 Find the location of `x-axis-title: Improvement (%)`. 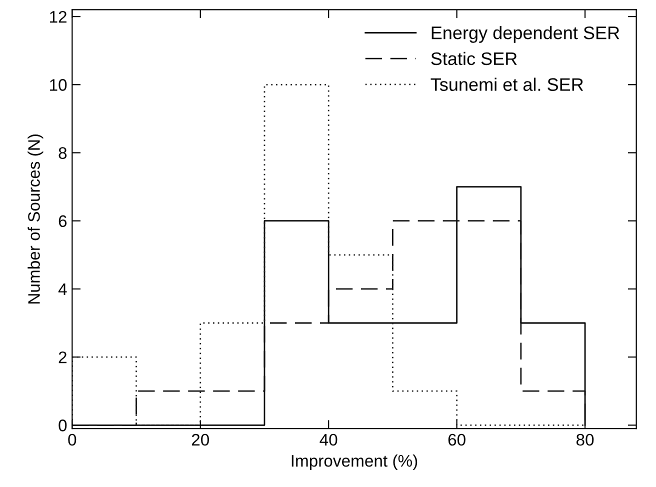

x-axis-title: Improvement (%) is located at coordinates (355, 462).